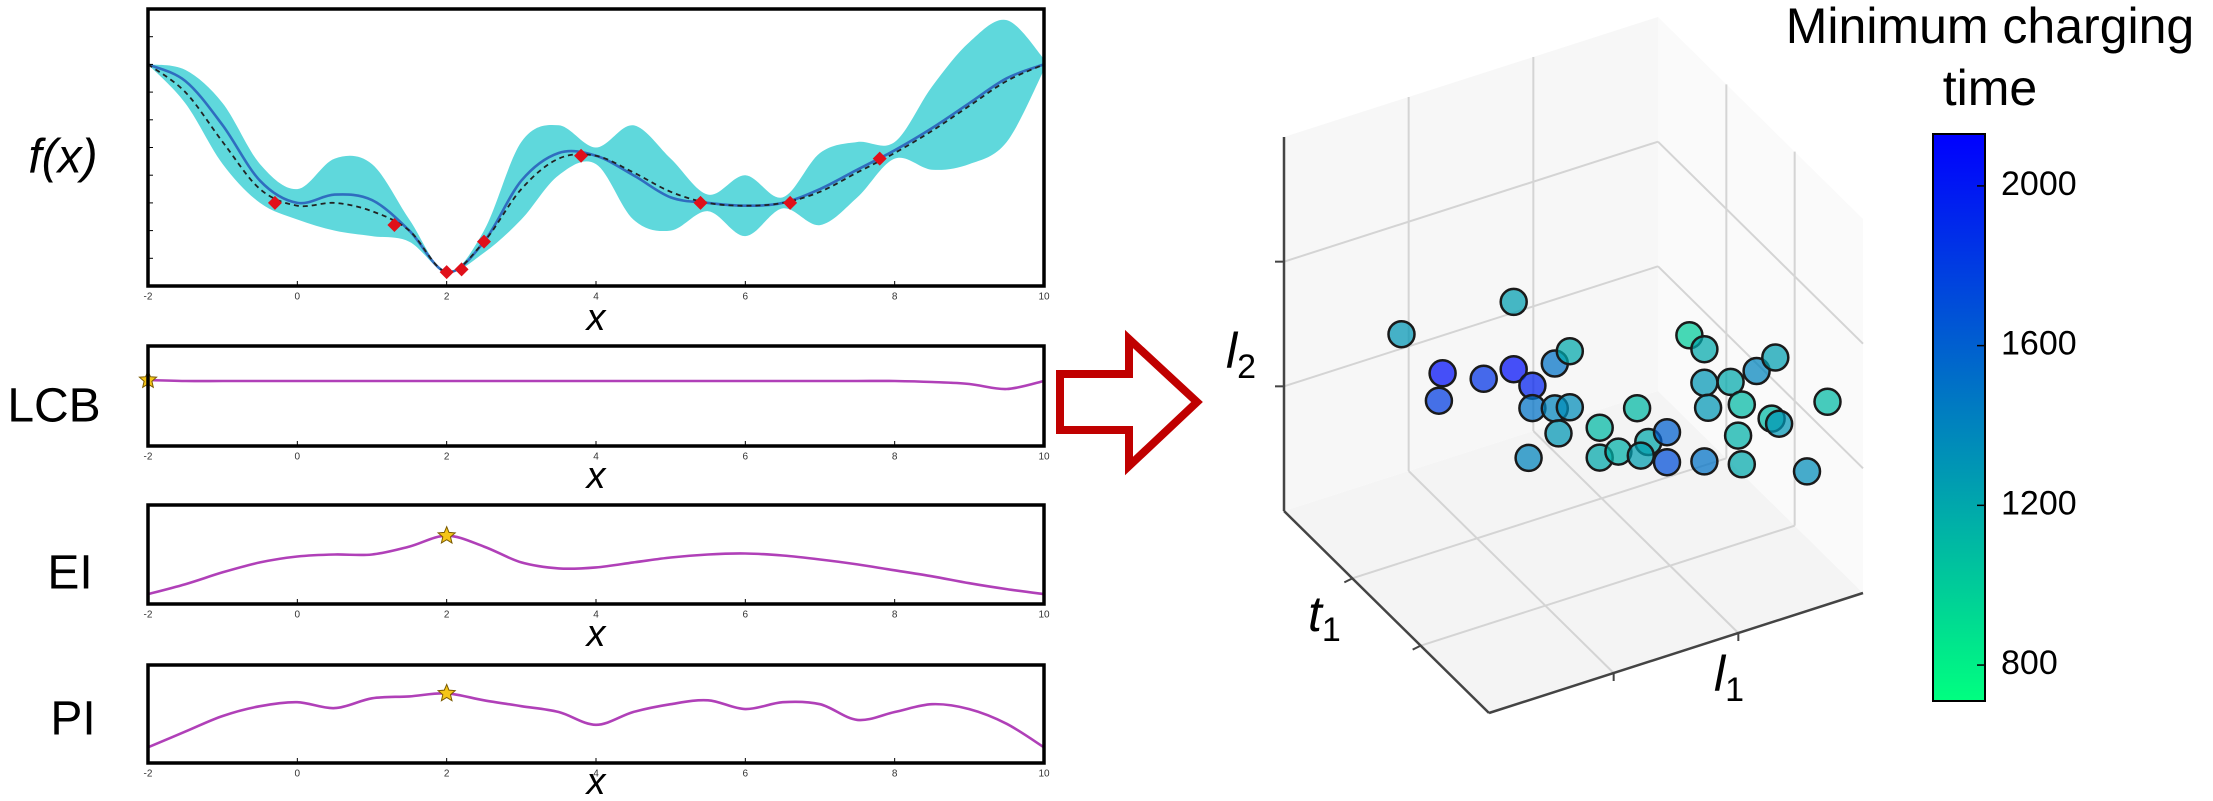 The image size is (2213, 801). I want to click on axis-label-subscript: 2, so click(1246, 367).